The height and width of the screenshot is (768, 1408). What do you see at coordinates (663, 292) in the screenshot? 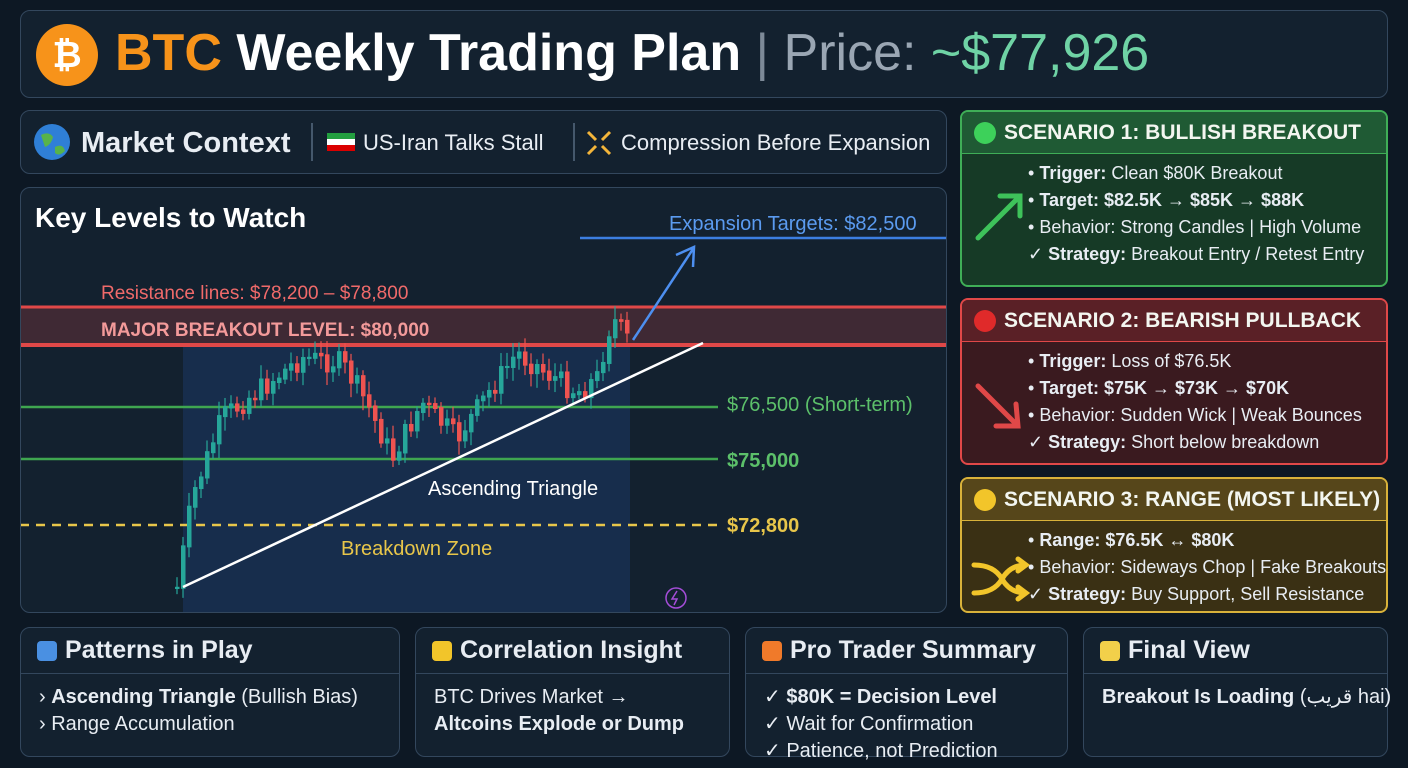
I see `breakout-arrow` at bounding box center [663, 292].